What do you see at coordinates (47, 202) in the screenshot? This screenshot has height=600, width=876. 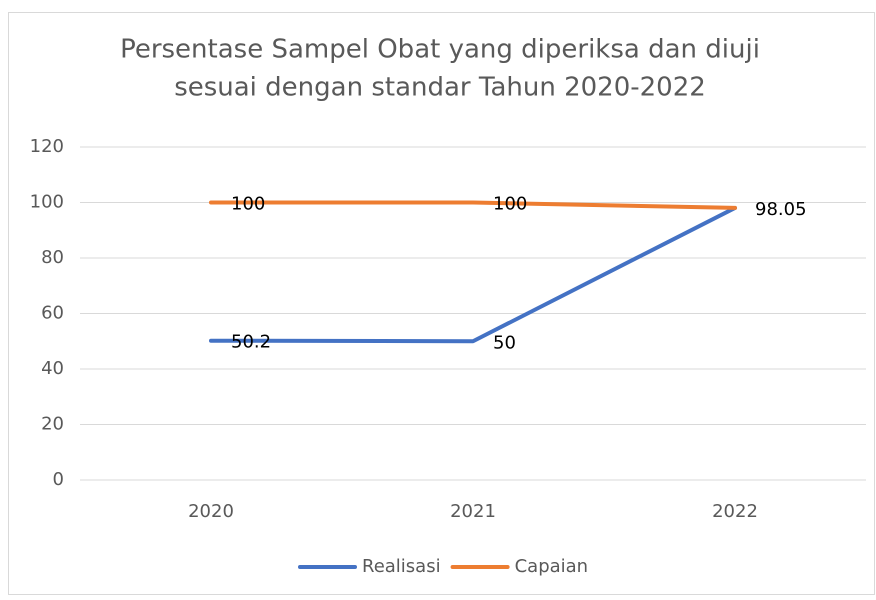 I see `y-tick-label: 100` at bounding box center [47, 202].